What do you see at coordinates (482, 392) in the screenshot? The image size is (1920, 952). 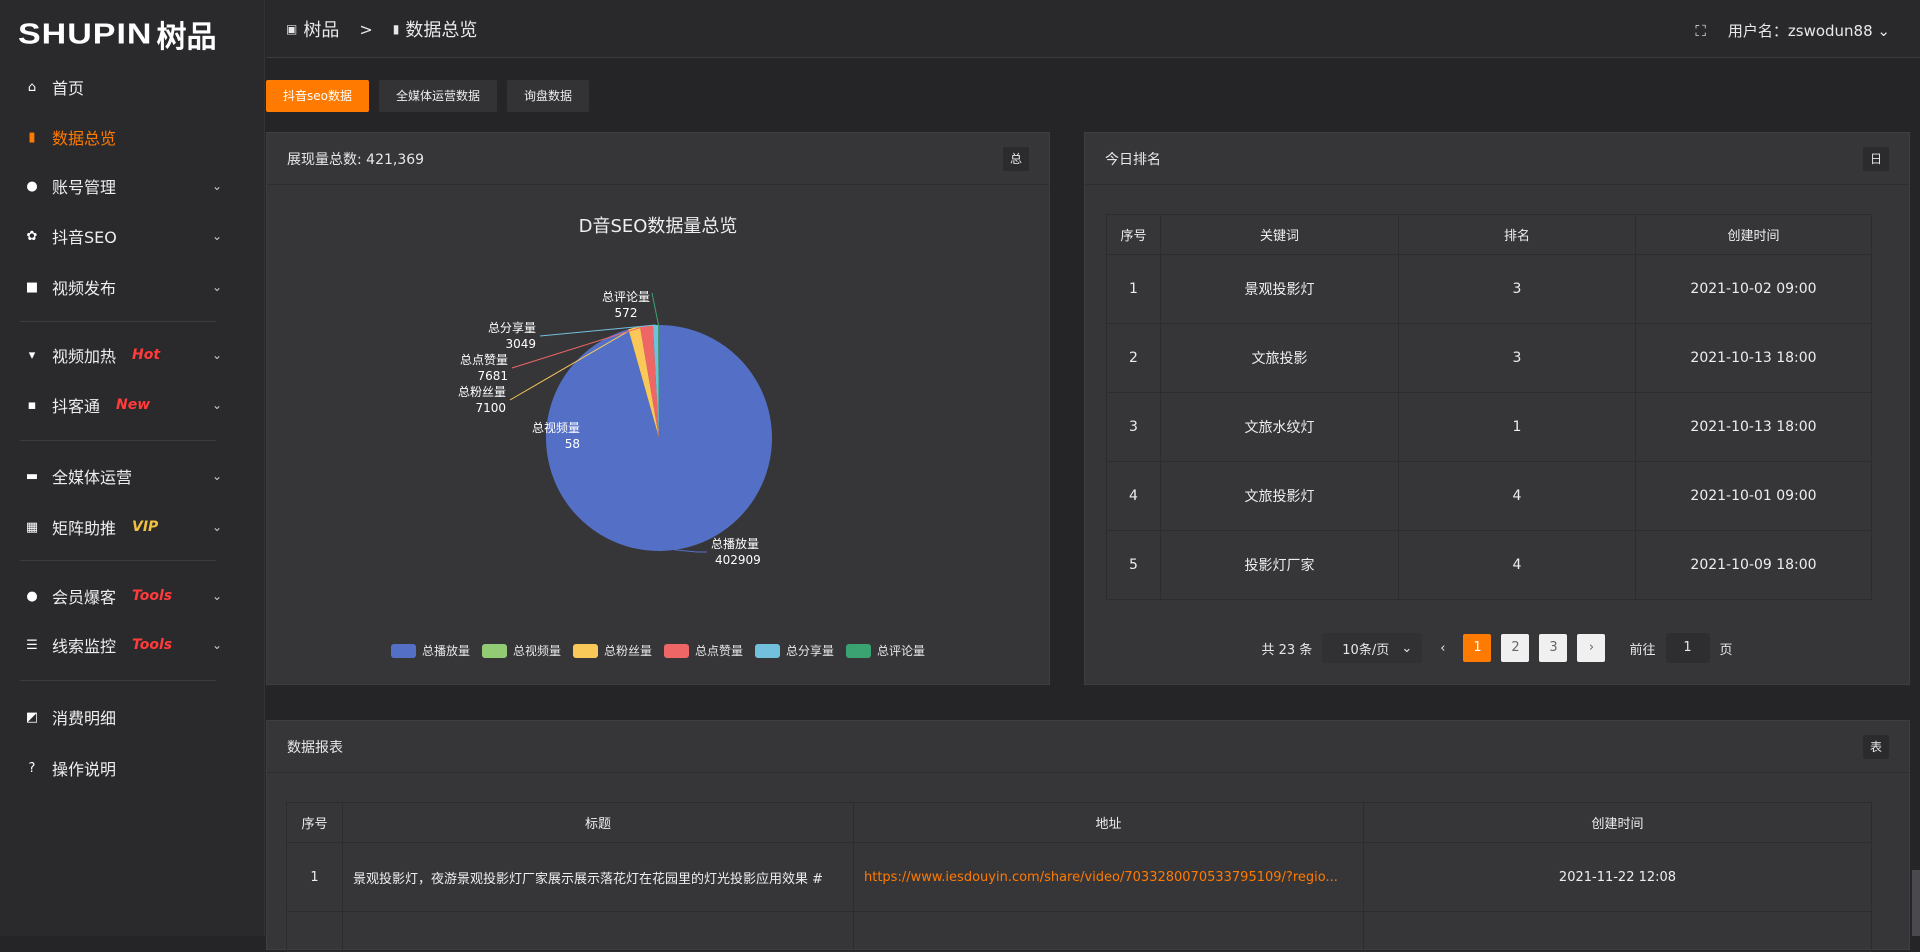 I see `slice-label: 总粉丝量` at bounding box center [482, 392].